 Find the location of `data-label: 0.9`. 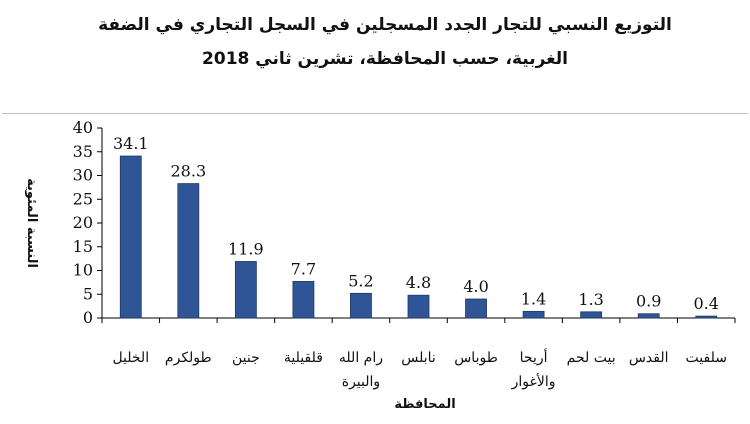

data-label: 0.9 is located at coordinates (648, 301).